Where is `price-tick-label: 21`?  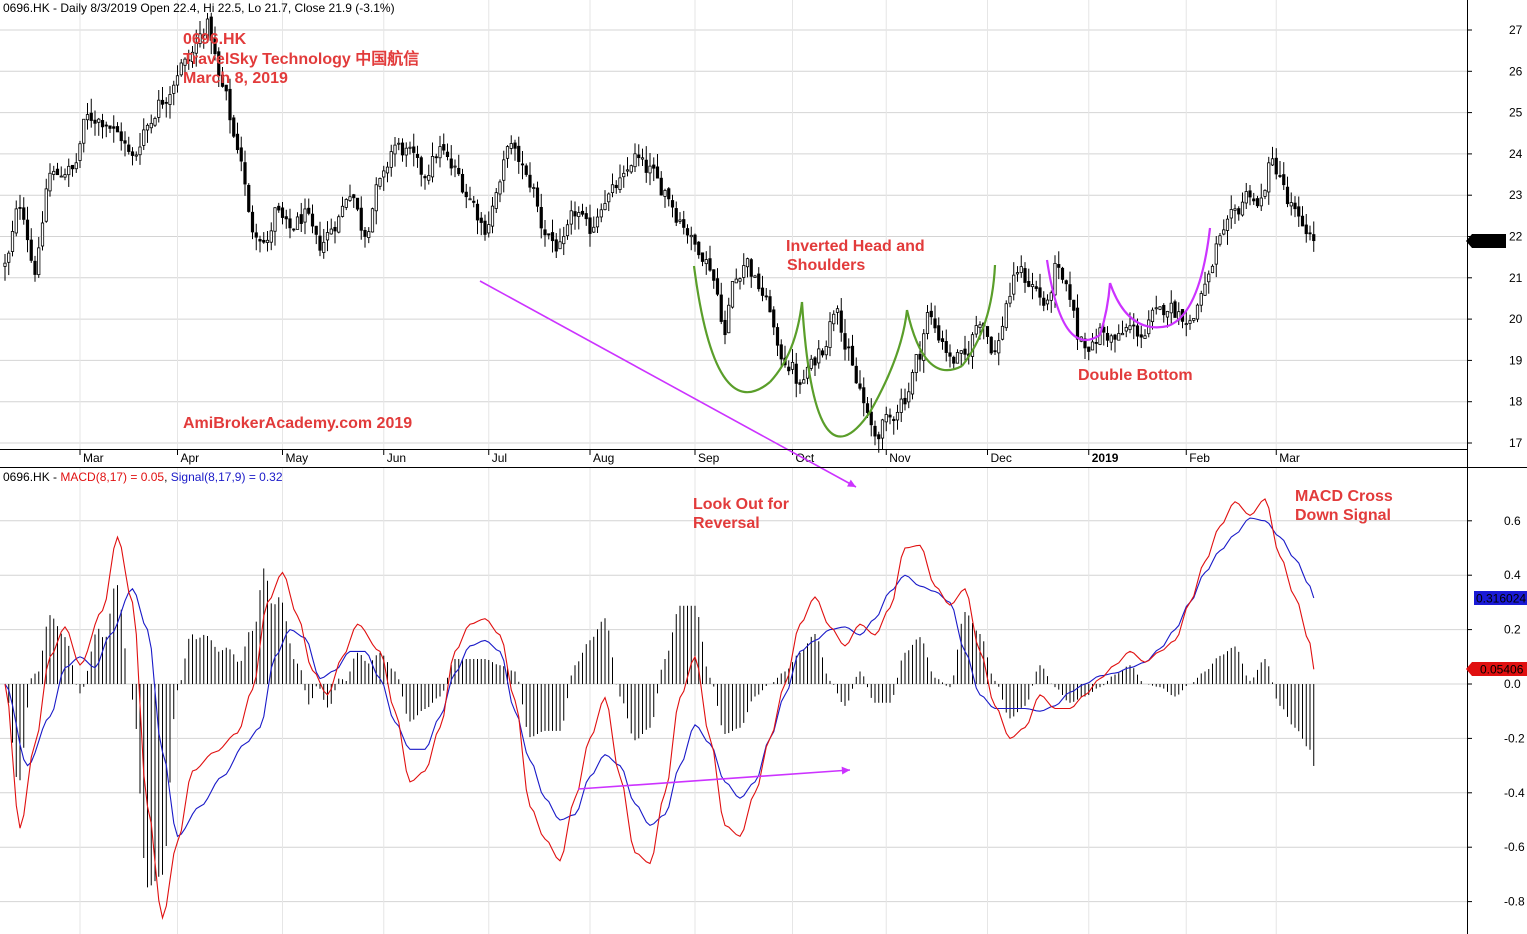 price-tick-label: 21 is located at coordinates (1516, 278).